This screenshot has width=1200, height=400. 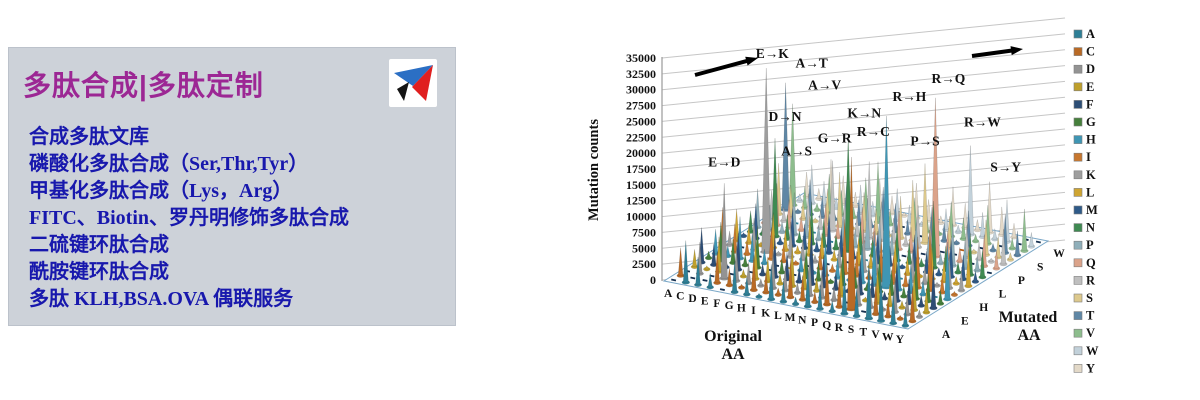 What do you see at coordinates (161, 299) in the screenshot?
I see `service-item: 多肽 KLH,BSA.OVA 偶联服务` at bounding box center [161, 299].